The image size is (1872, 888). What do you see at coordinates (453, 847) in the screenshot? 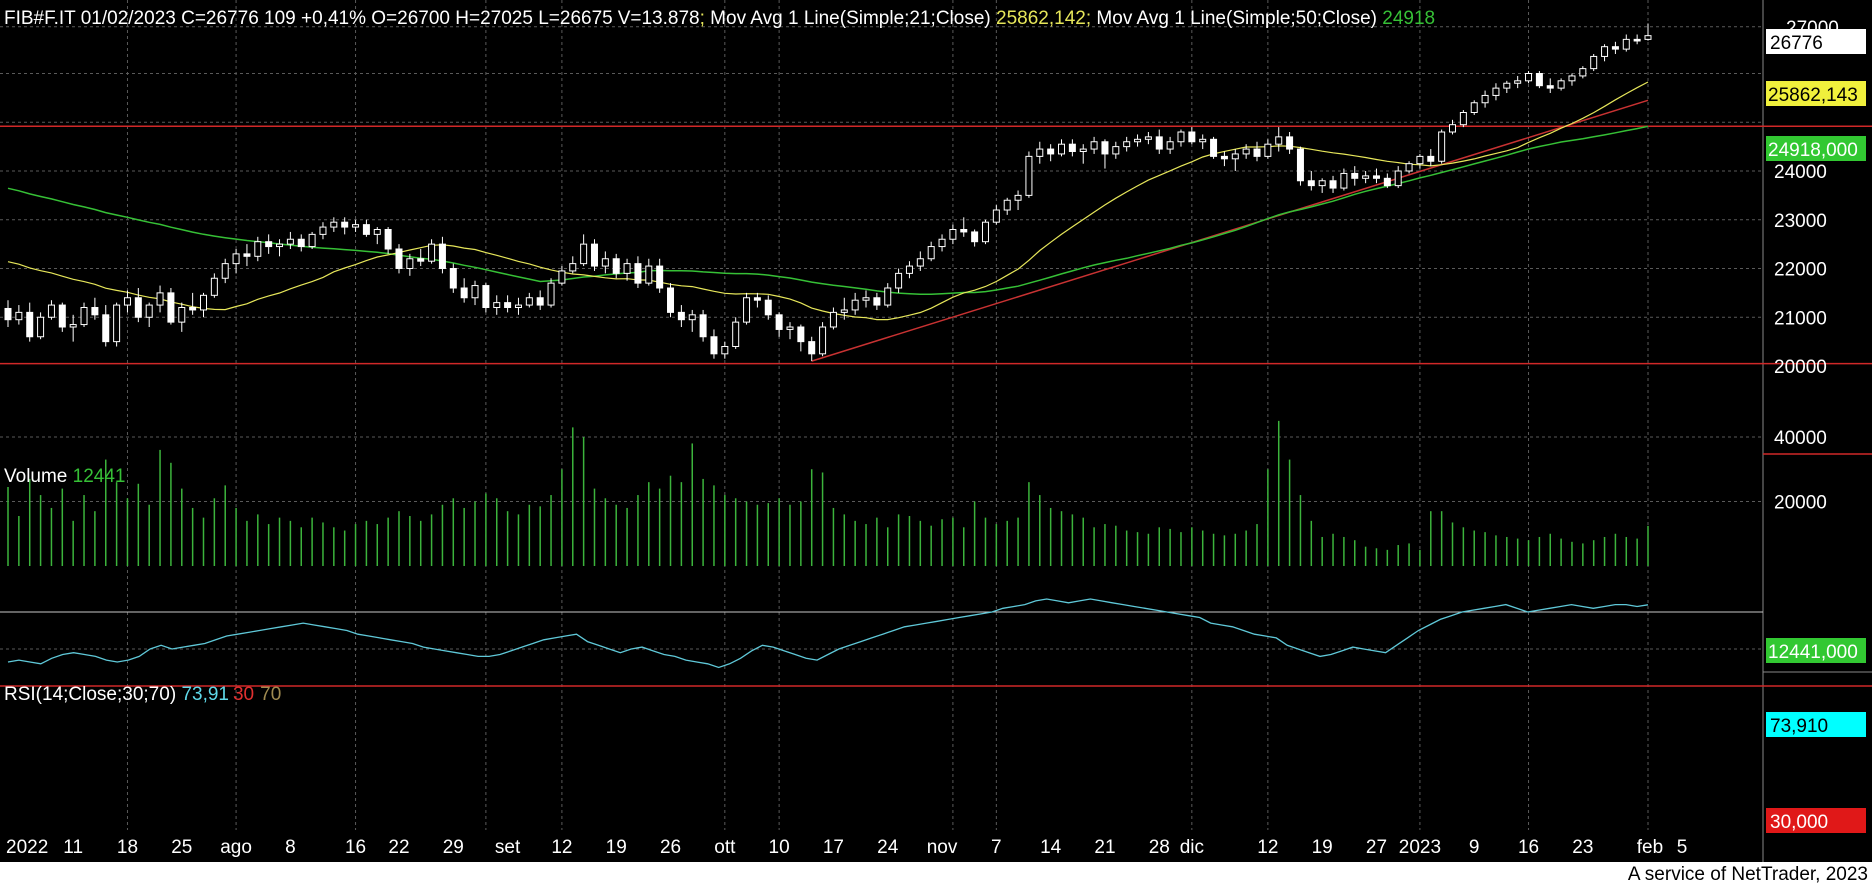
I see `date-tick-label: 29` at bounding box center [453, 847].